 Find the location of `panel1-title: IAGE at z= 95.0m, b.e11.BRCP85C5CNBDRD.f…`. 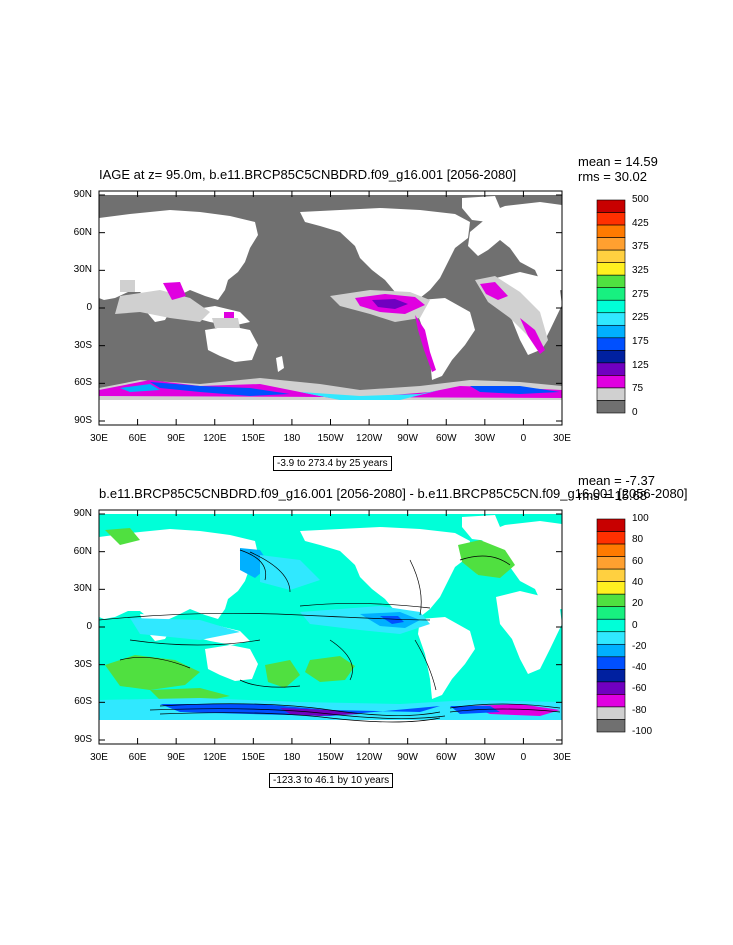

panel1-title: IAGE at z= 95.0m, b.e11.BRCP85C5CNBDRD.f… is located at coordinates (308, 174).